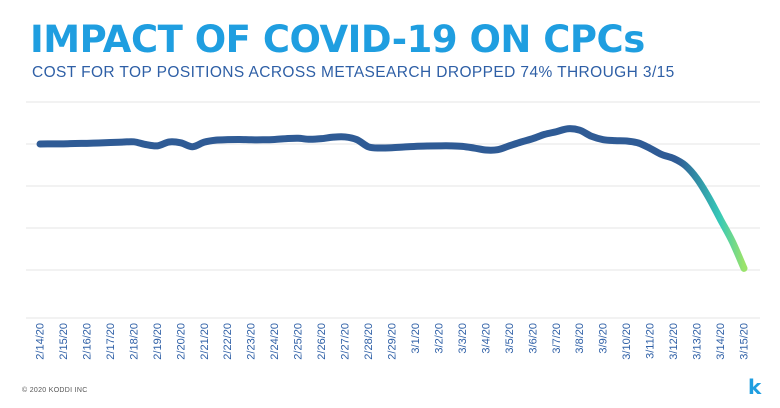  I want to click on x-tick-label: 2/24/20, so click(275, 341).